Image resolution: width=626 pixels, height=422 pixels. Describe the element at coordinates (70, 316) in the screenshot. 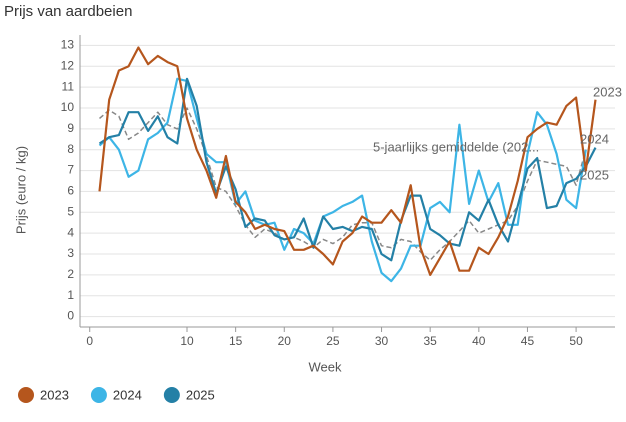

I see `y-tick-label: 0` at that location.